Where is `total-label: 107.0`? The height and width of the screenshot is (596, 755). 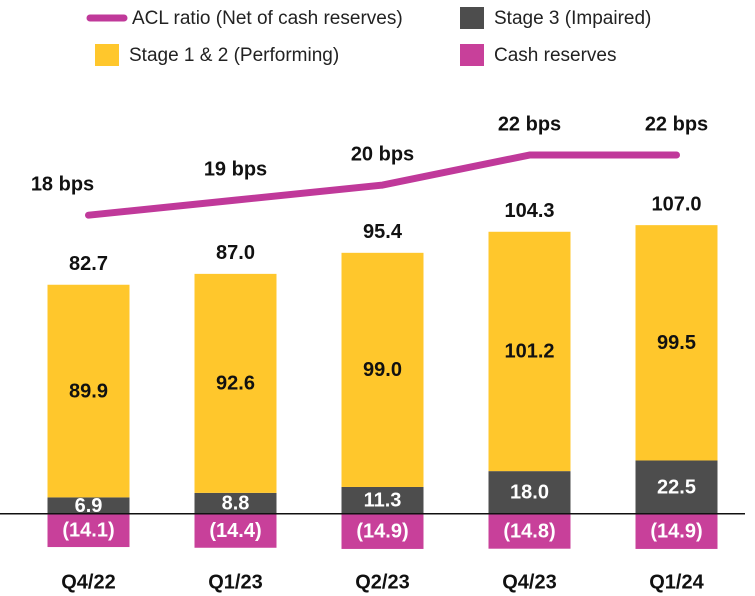 total-label: 107.0 is located at coordinates (676, 204).